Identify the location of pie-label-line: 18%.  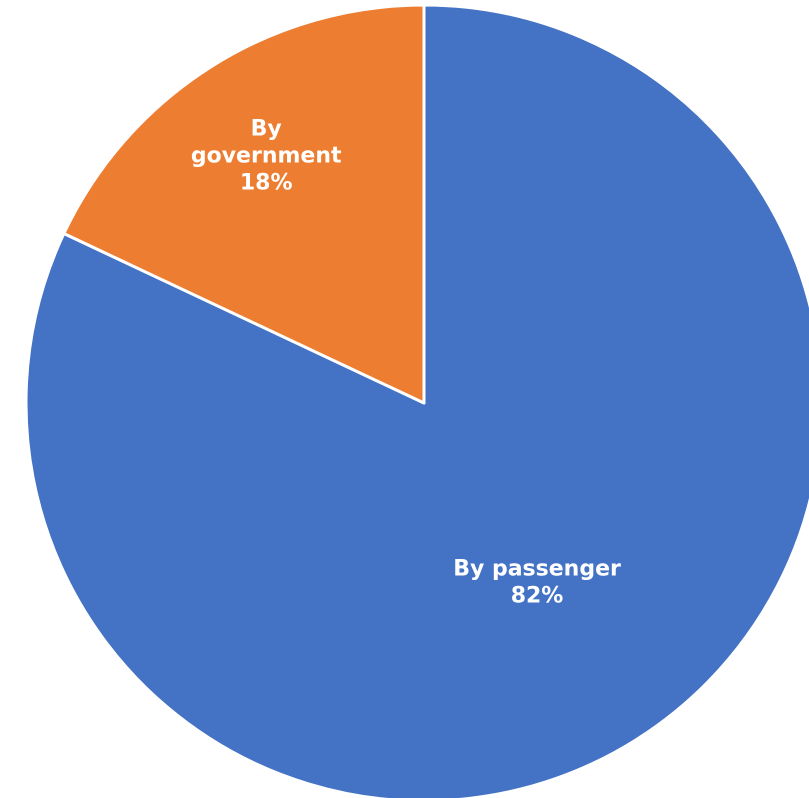
(266, 182).